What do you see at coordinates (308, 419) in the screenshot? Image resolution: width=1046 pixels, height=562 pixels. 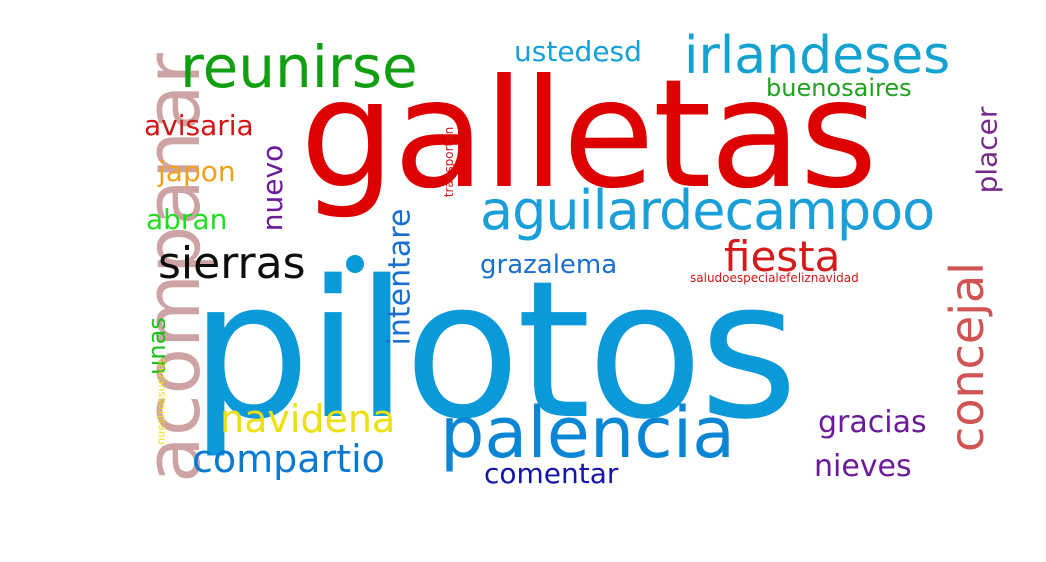 I see `word-navidena: navidena` at bounding box center [308, 419].